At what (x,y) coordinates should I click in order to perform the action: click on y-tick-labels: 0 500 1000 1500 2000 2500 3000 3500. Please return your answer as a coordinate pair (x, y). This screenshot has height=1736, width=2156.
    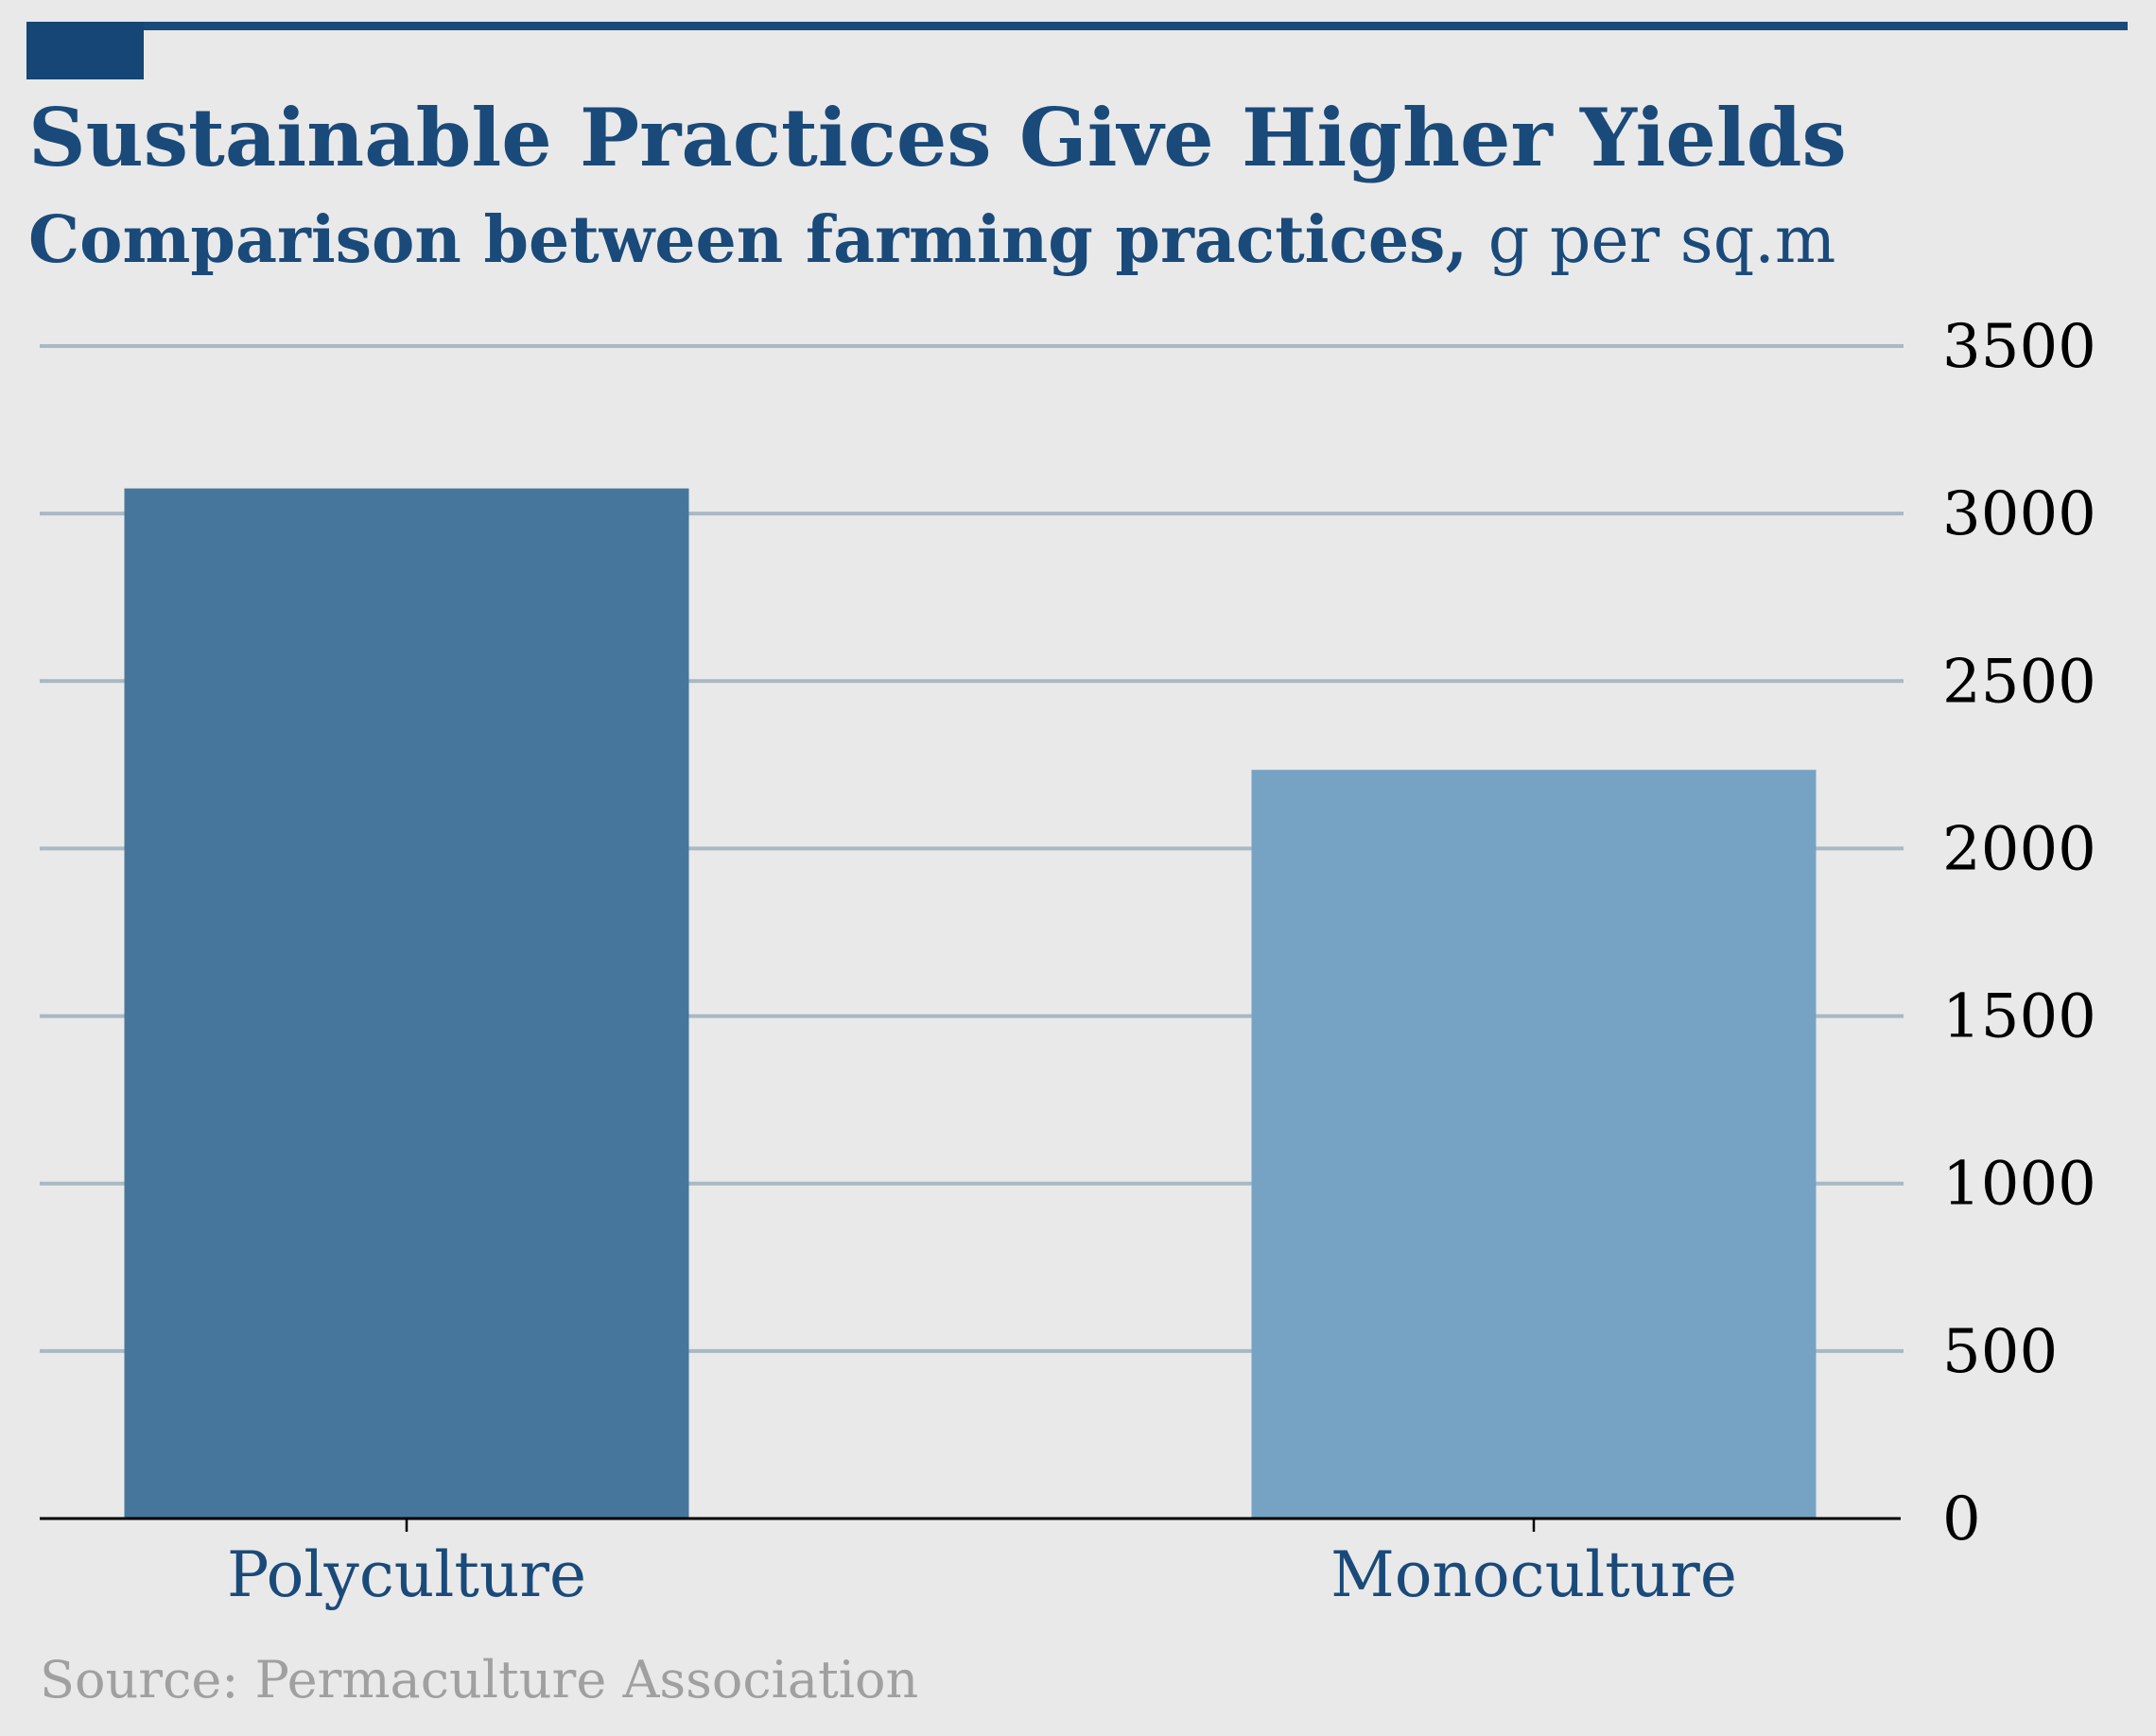
    Looking at the image, I should click on (2019, 933).